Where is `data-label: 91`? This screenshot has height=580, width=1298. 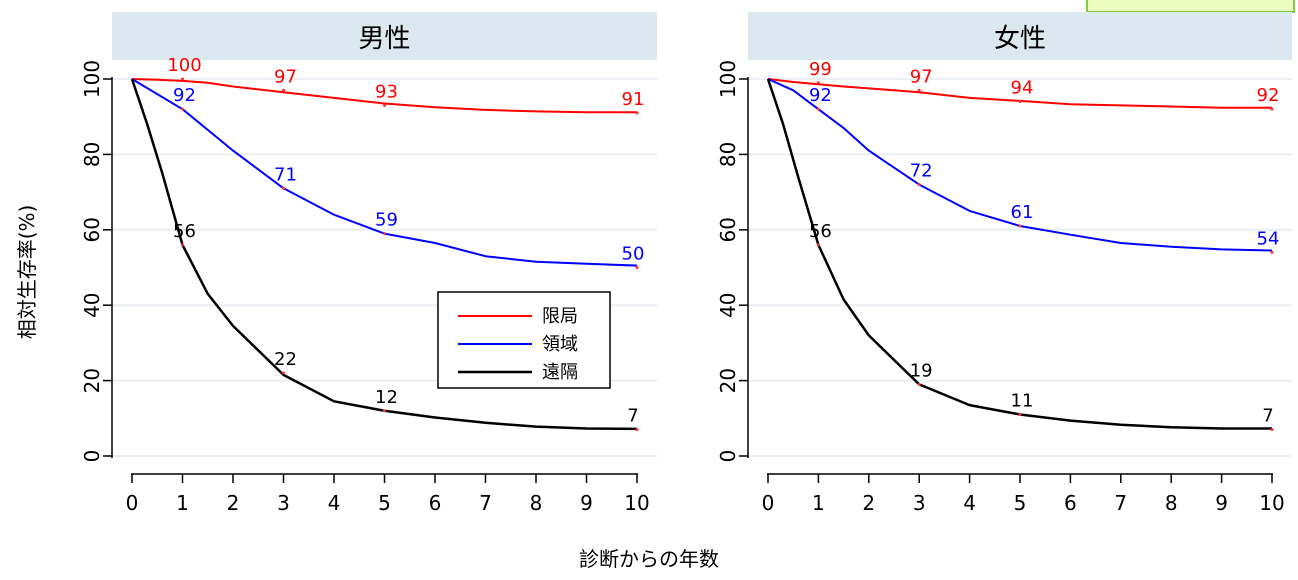
data-label: 91 is located at coordinates (633, 99).